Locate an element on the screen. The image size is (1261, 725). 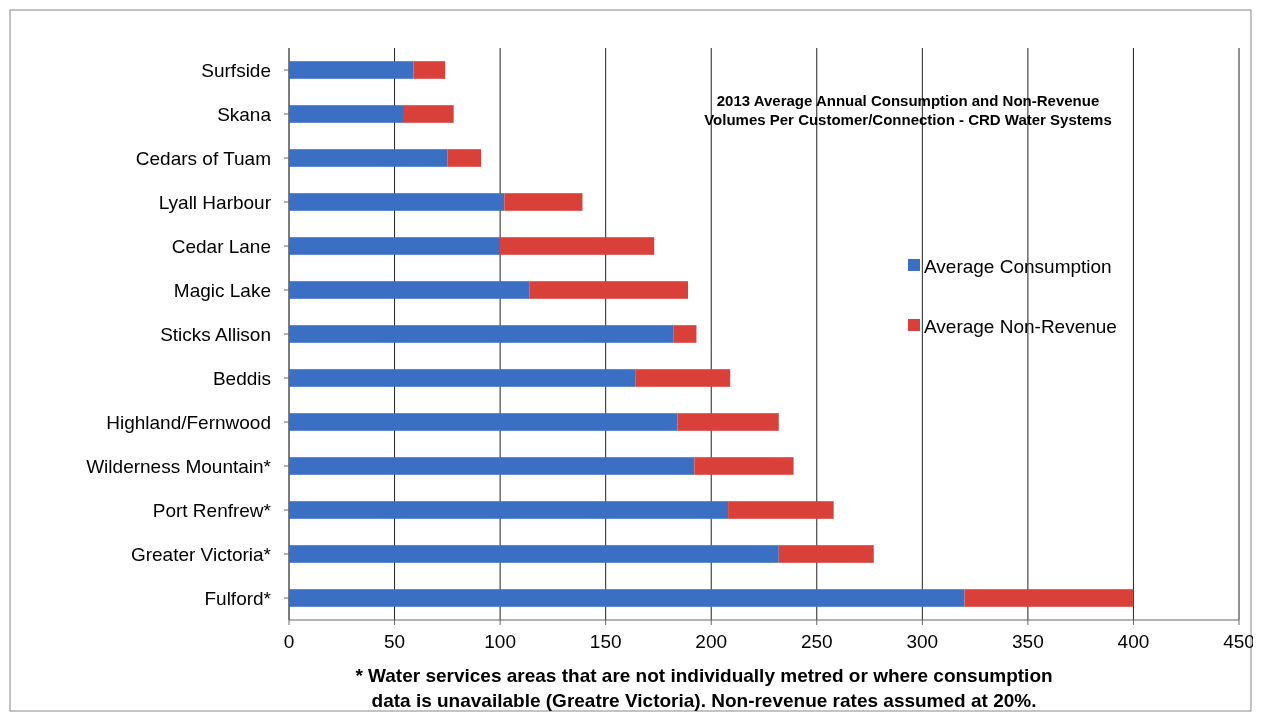
x-tick-label: 100 is located at coordinates (500, 641).